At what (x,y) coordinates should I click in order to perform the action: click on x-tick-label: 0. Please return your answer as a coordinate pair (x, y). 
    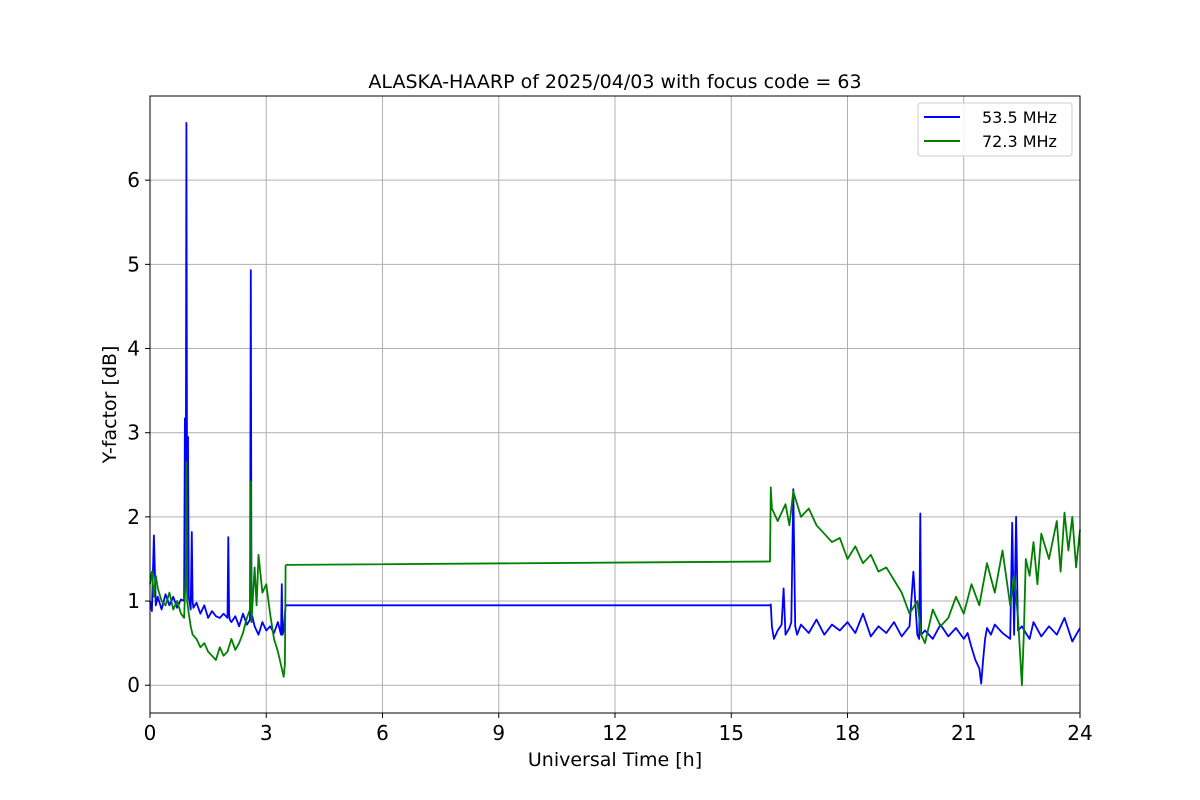
    Looking at the image, I should click on (150, 733).